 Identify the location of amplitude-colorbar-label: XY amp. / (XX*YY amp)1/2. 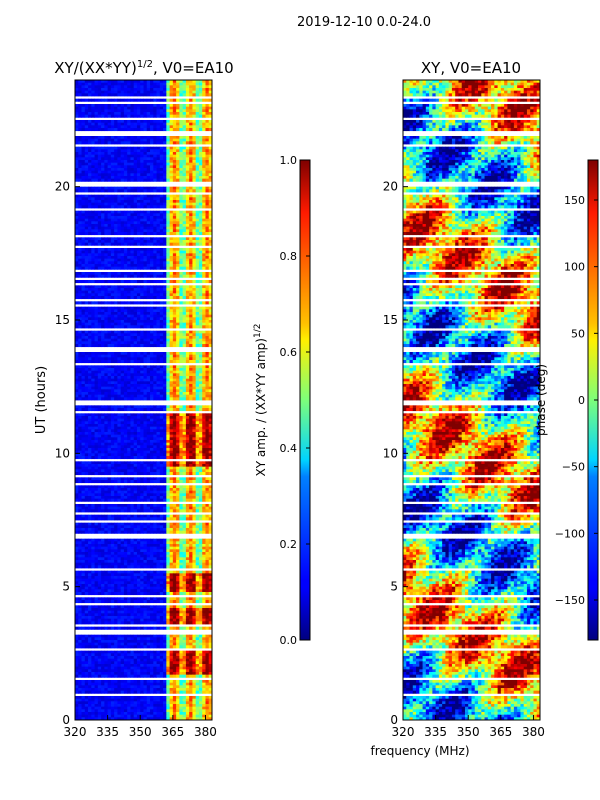
(260, 400).